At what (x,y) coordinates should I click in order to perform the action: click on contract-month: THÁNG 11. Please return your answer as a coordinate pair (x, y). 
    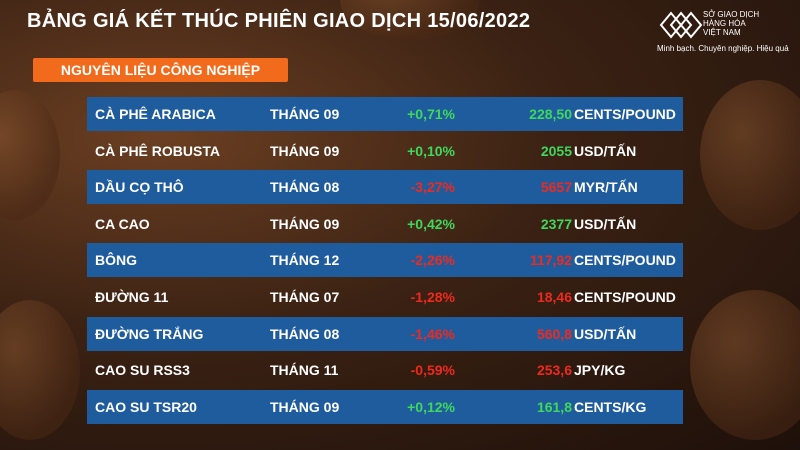
    Looking at the image, I should click on (304, 370).